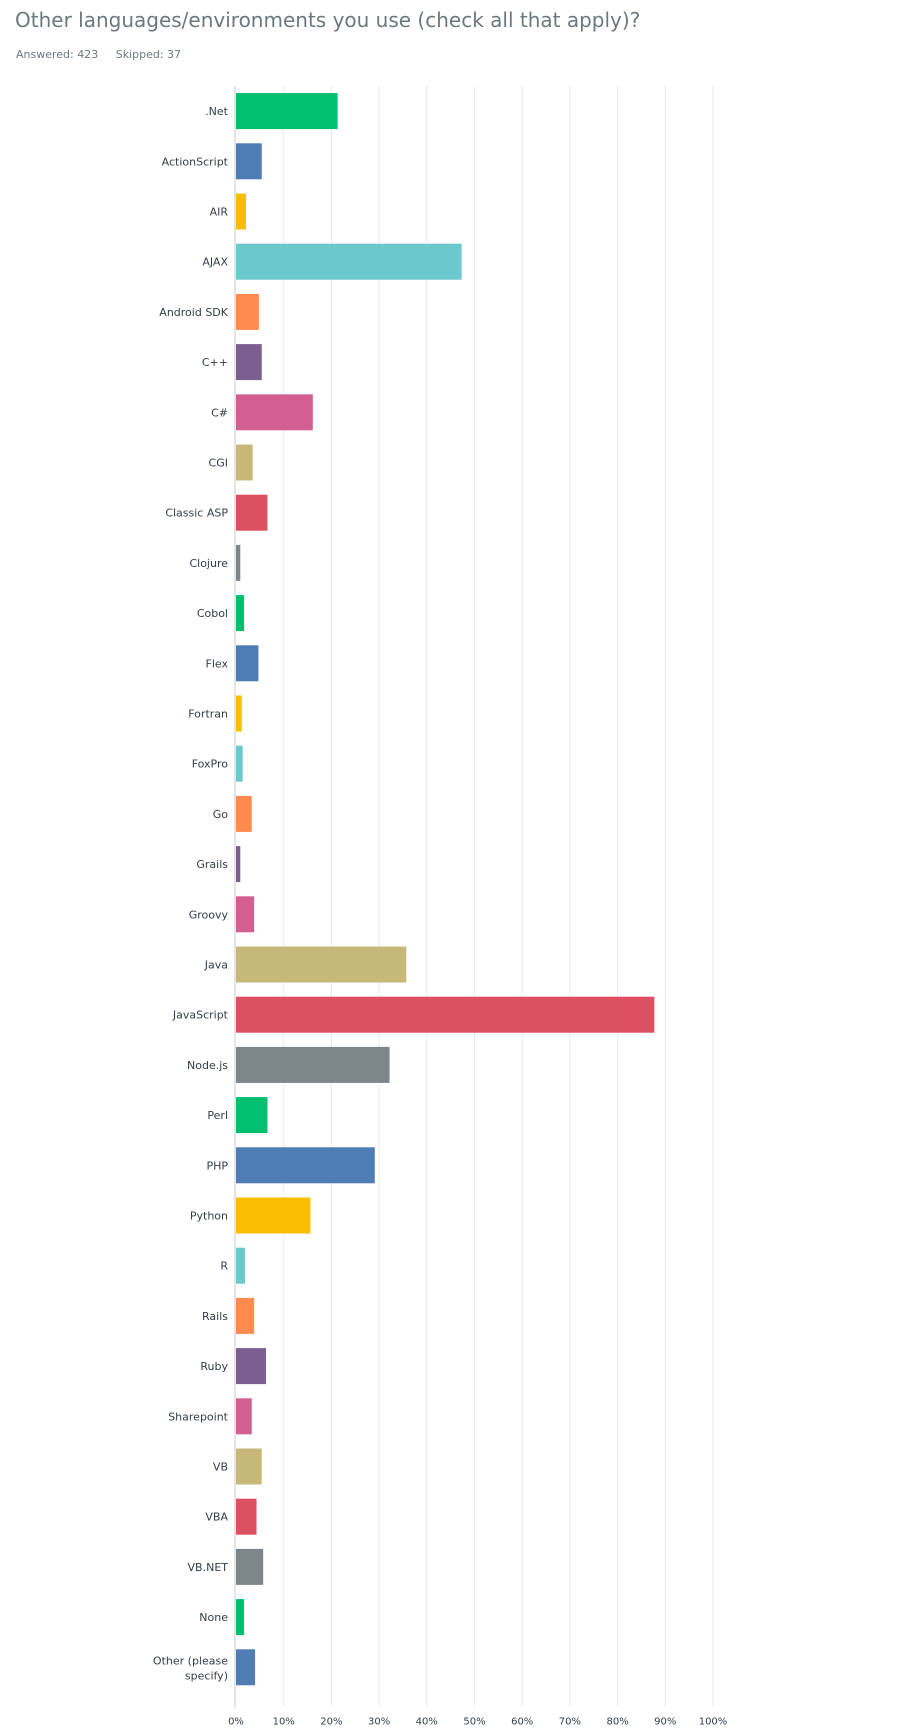 The width and height of the screenshot is (900, 1732). I want to click on category-label: Cobol, so click(212, 613).